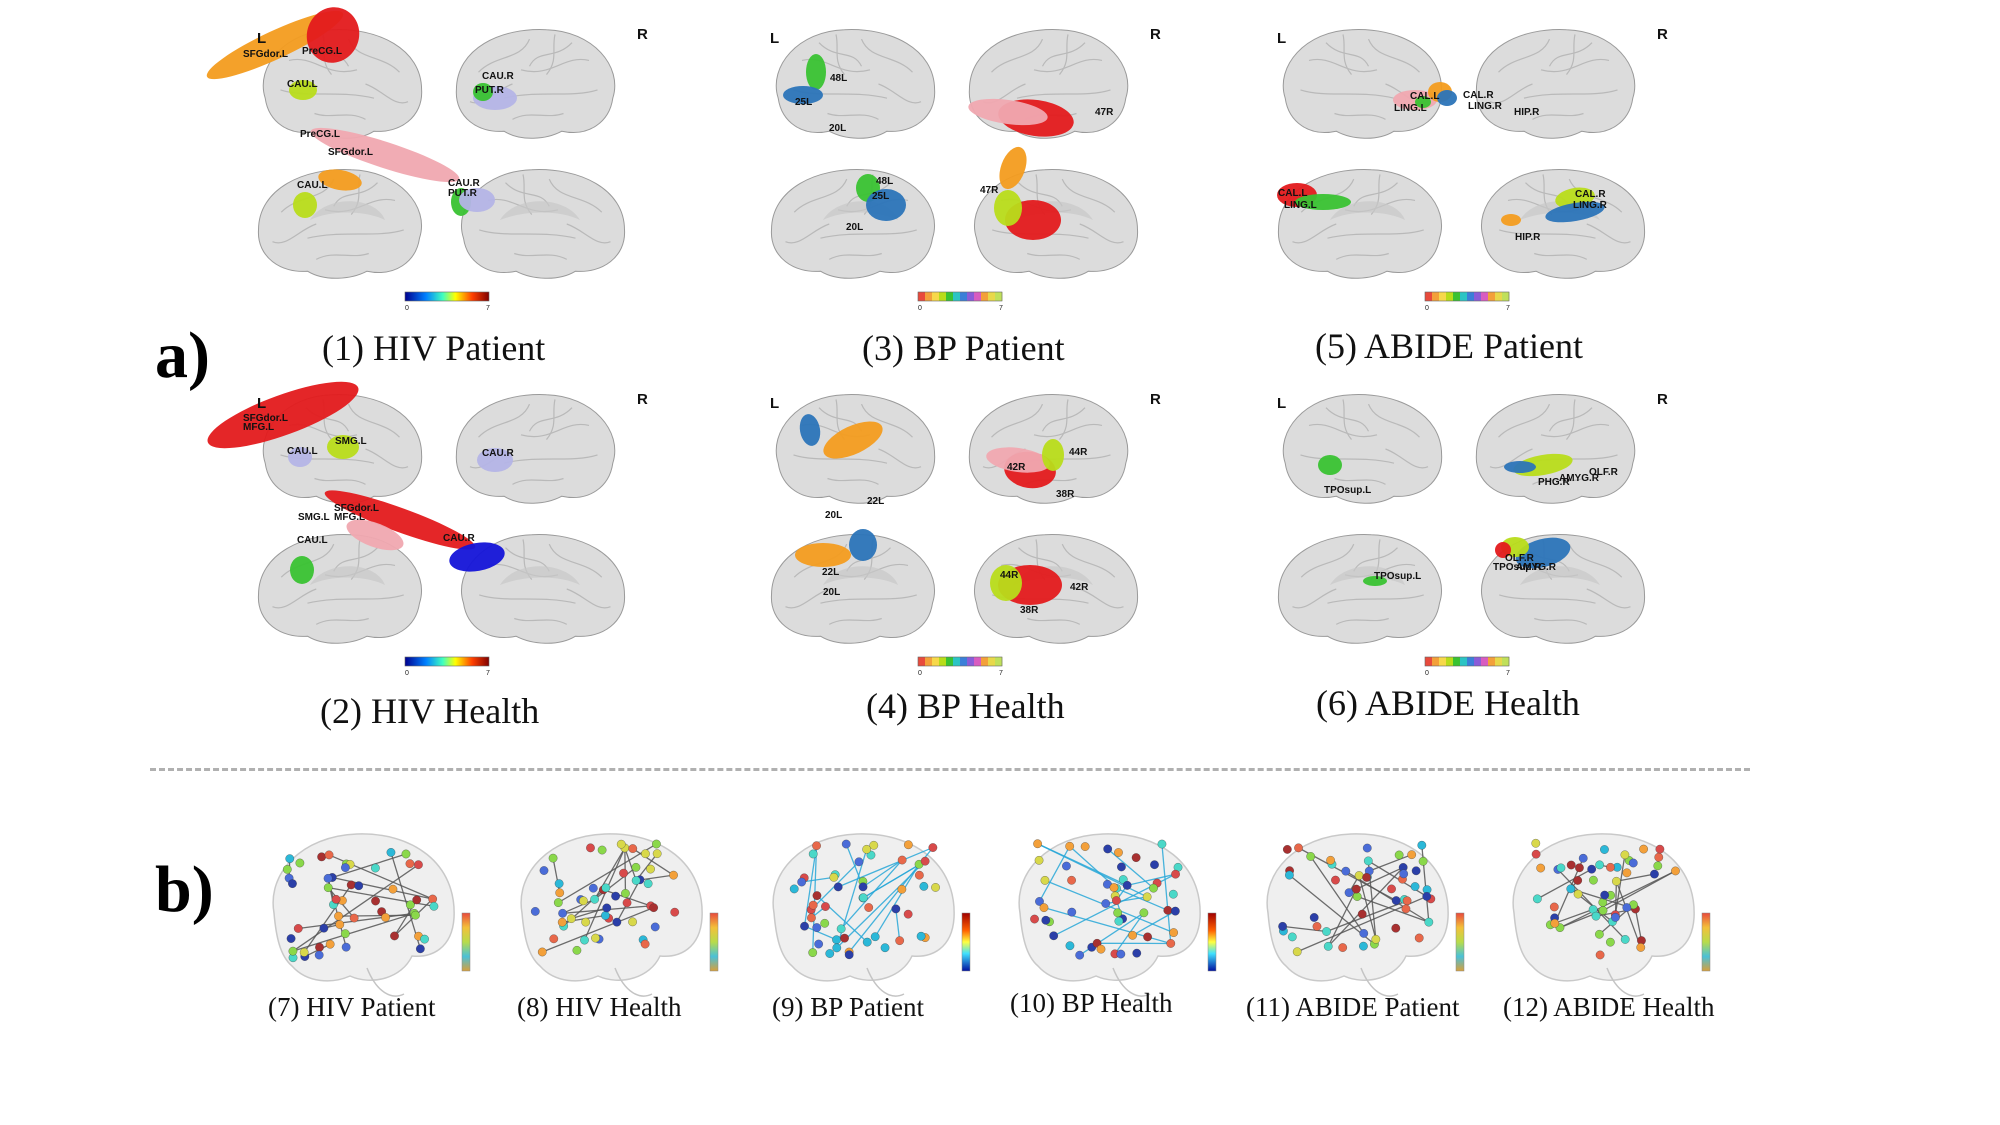 This screenshot has width=2000, height=1125. Describe the element at coordinates (1609, 1007) in the screenshot. I see `connectivity-caption: (12) ABIDE Health` at that location.